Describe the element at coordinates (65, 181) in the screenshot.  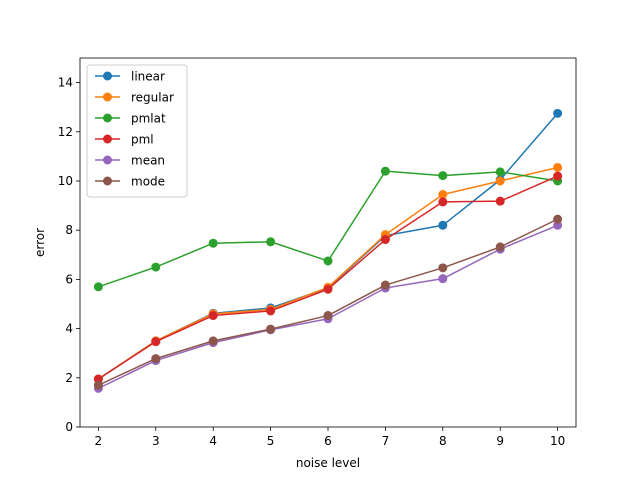
I see `y-tick-label: 10` at that location.